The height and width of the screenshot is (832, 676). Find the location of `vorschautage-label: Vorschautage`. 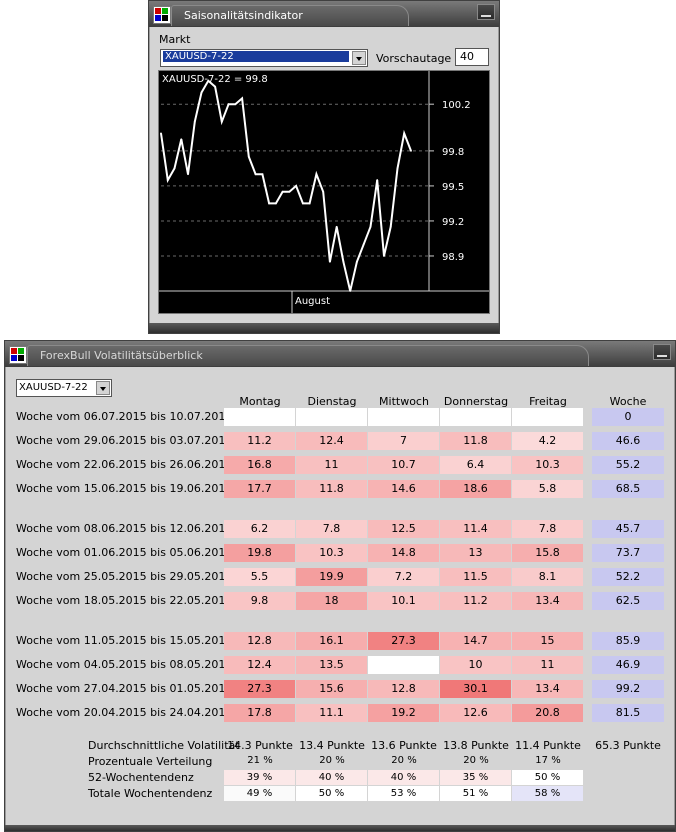

vorschautage-label: Vorschautage is located at coordinates (414, 58).